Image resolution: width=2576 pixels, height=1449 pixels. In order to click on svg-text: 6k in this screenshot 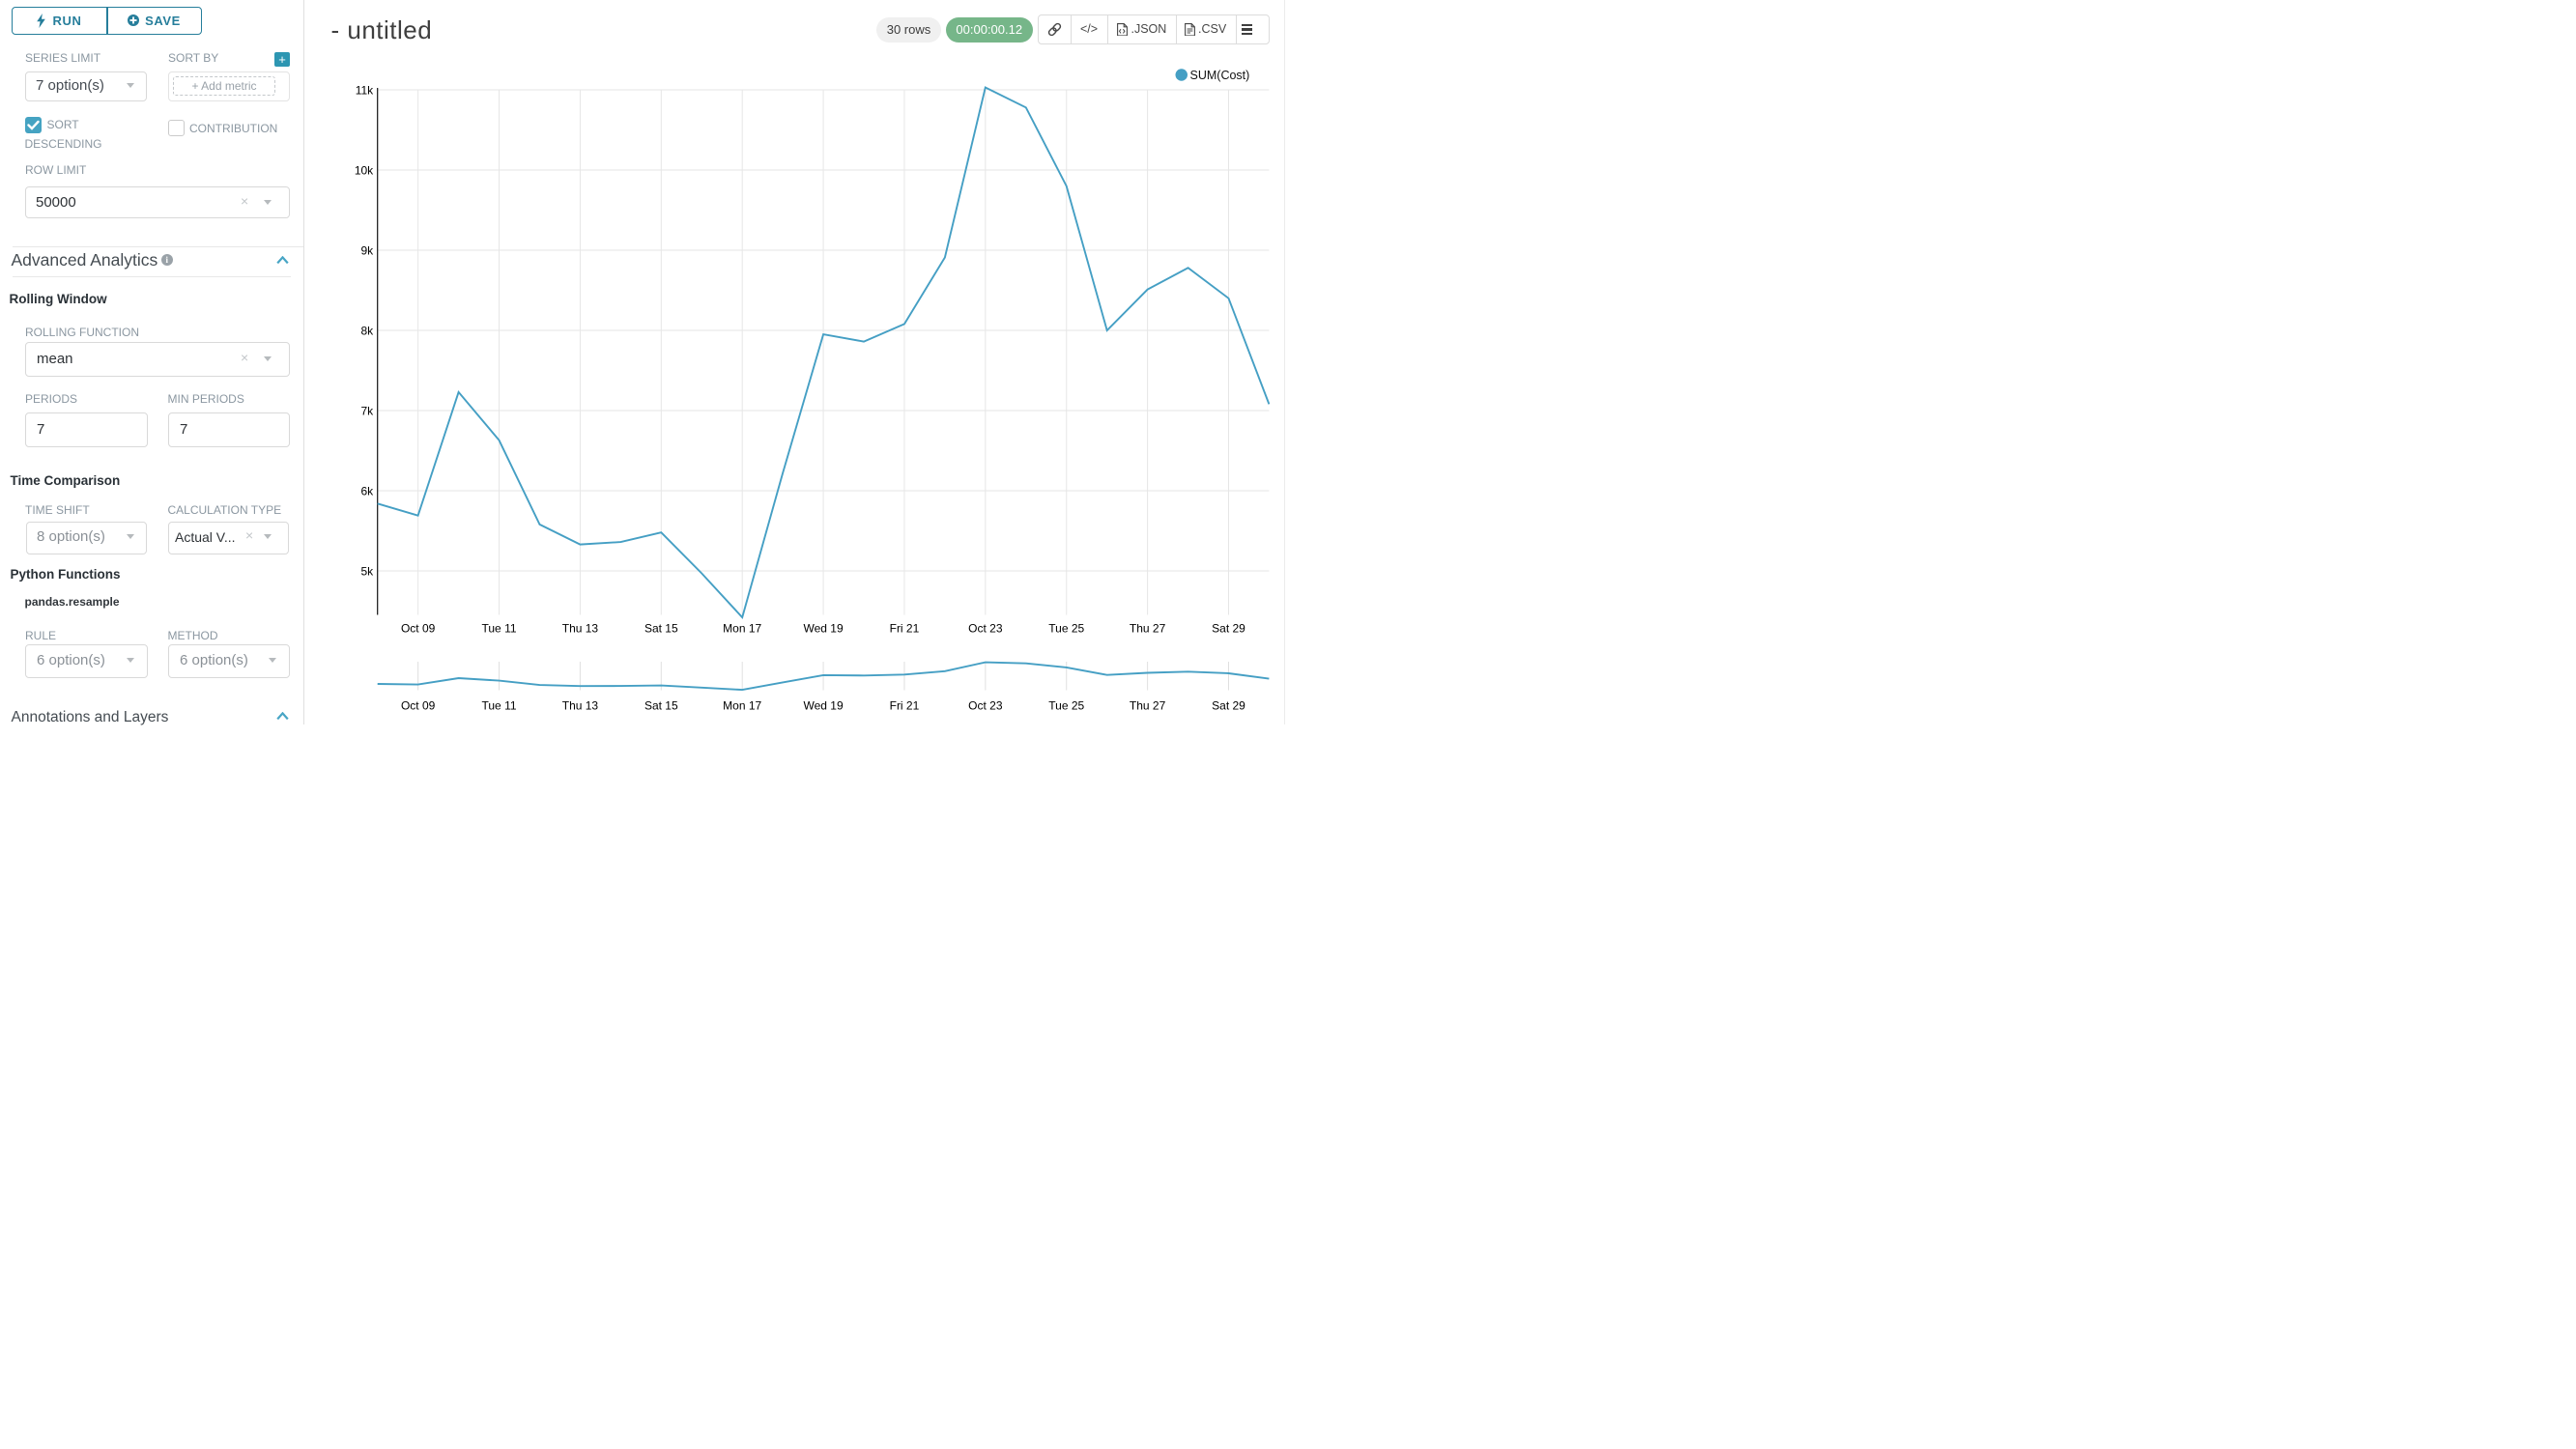, I will do `click(368, 491)`.